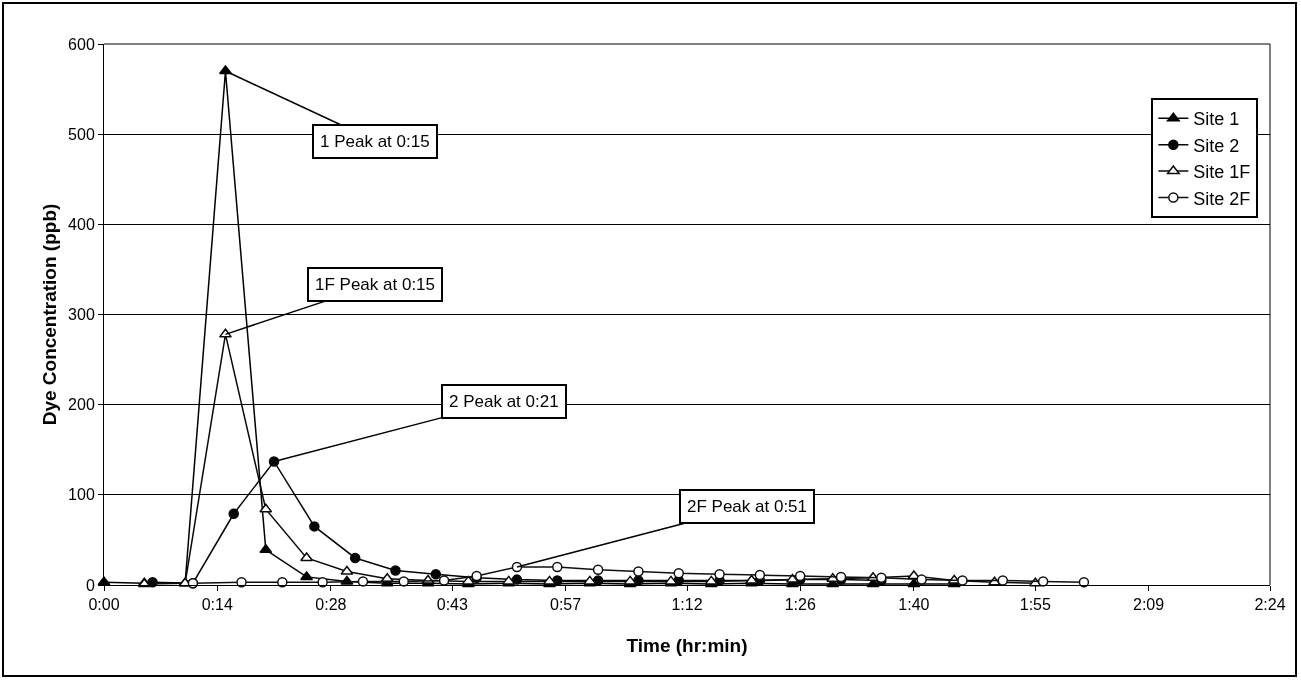 This screenshot has height=681, width=1301. I want to click on x-tick-label: 2:09, so click(1148, 605).